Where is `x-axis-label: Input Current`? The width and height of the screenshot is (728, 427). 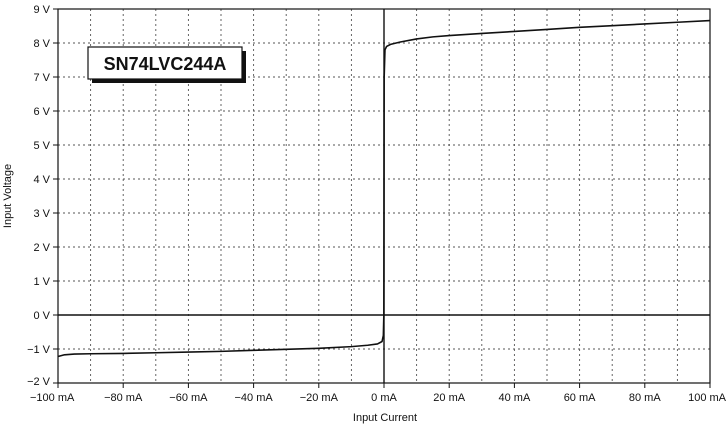
x-axis-label: Input Current is located at coordinates (385, 418).